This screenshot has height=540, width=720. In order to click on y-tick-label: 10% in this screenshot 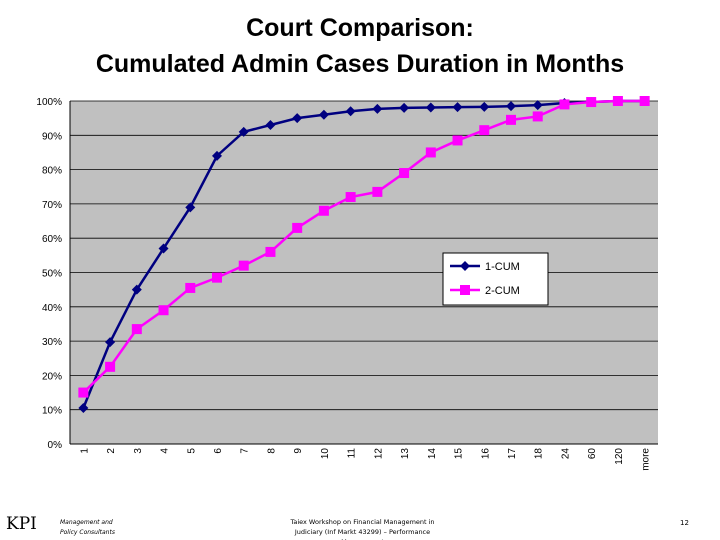, I will do `click(52, 411)`.